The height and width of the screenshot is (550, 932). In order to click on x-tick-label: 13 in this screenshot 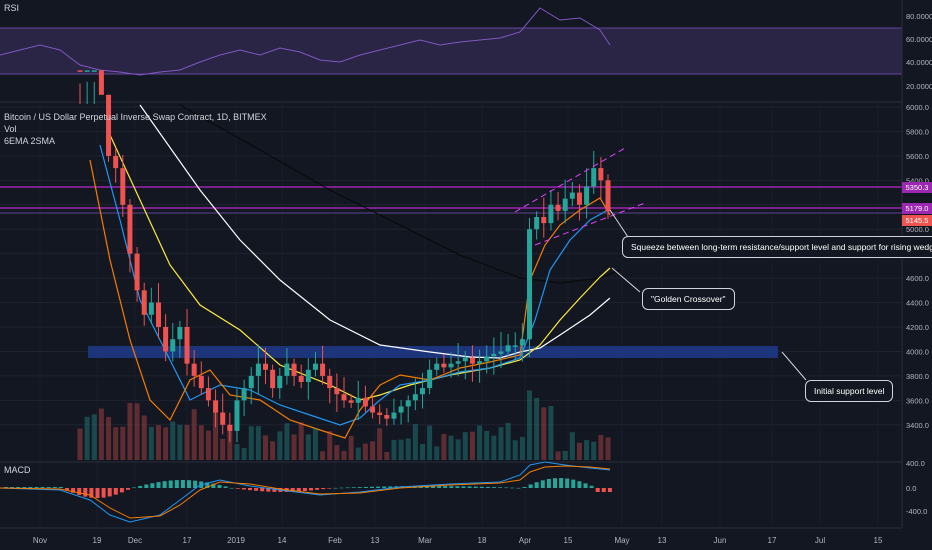, I will do `click(375, 540)`.